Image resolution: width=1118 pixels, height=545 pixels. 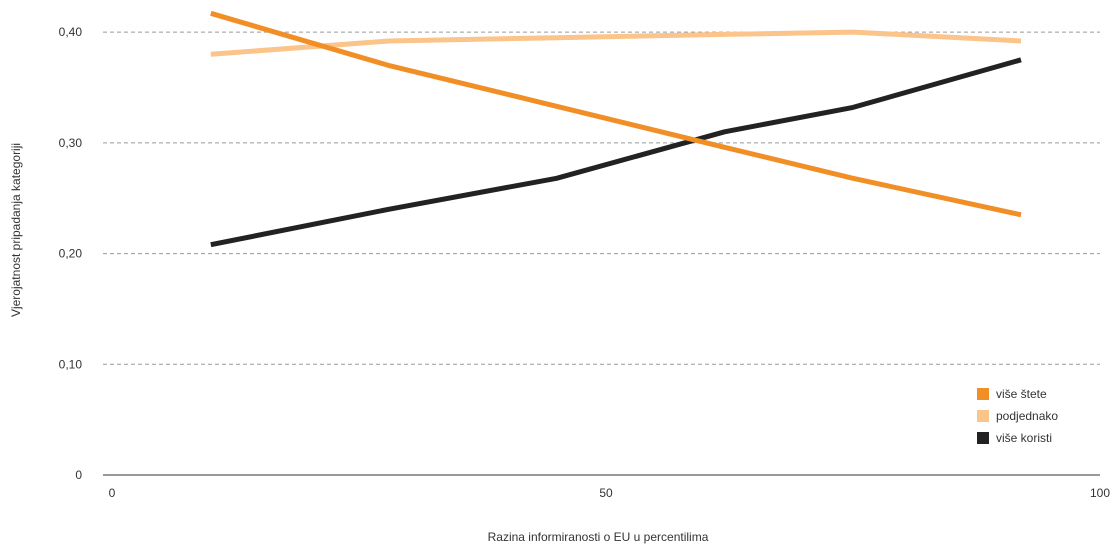 I want to click on legend-label: podjednako, so click(x=1027, y=416).